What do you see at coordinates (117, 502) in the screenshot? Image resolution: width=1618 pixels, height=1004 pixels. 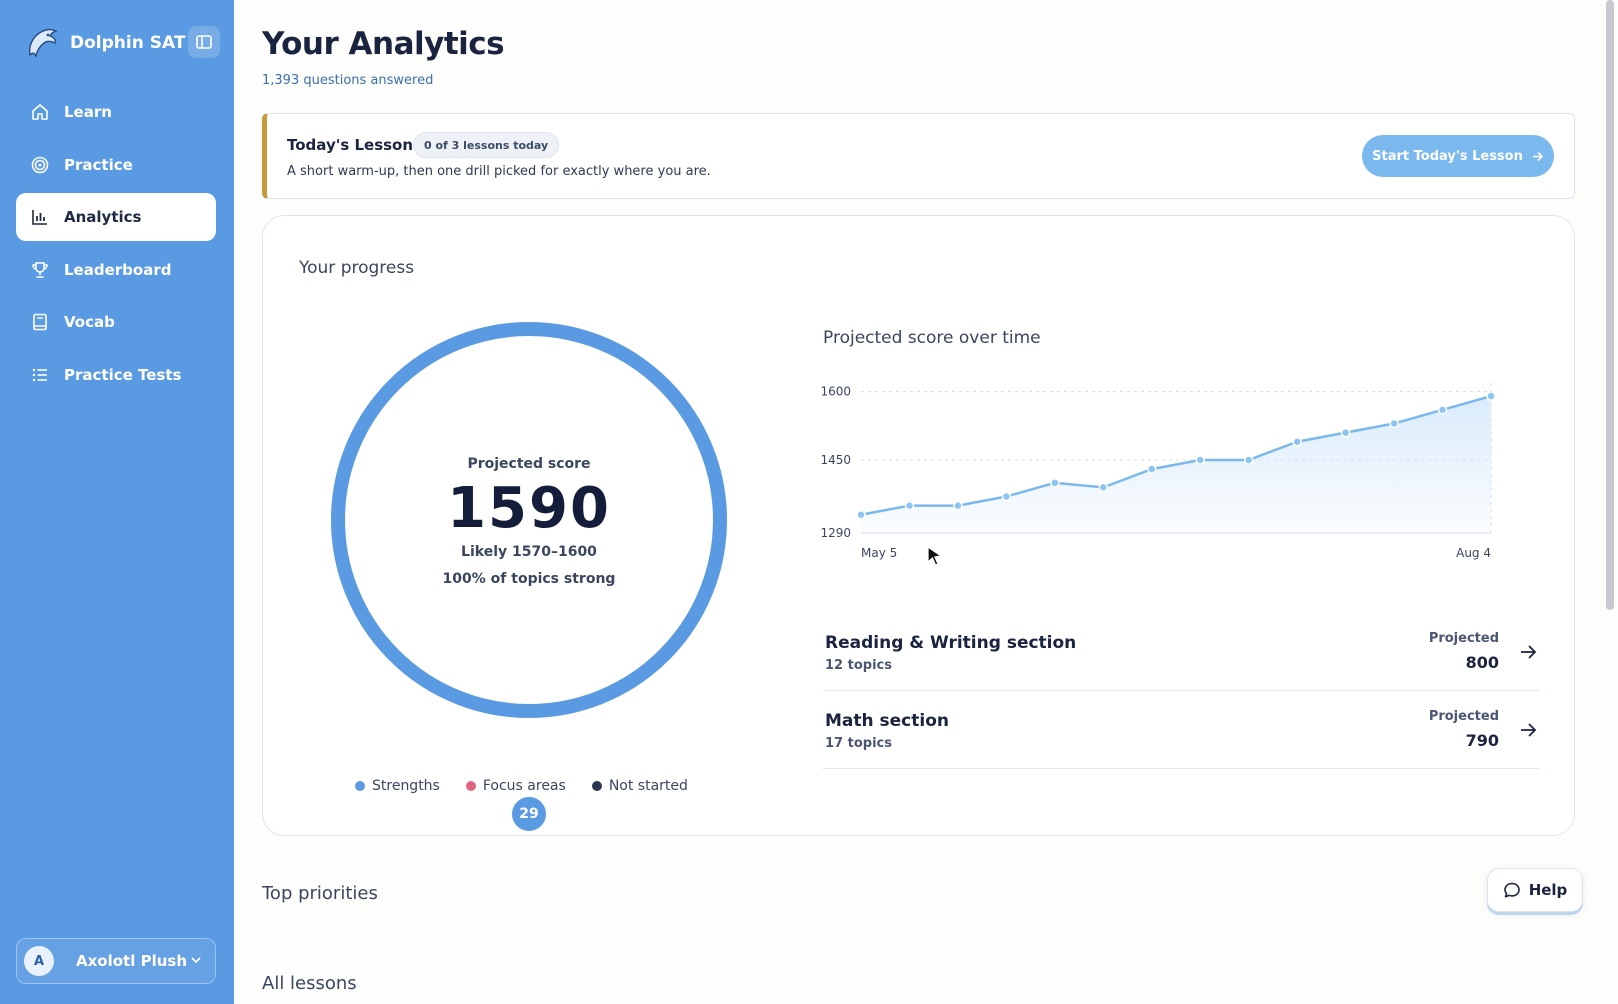 I see `sidebar: Dolphin SAT Learn Practice Analytics` at bounding box center [117, 502].